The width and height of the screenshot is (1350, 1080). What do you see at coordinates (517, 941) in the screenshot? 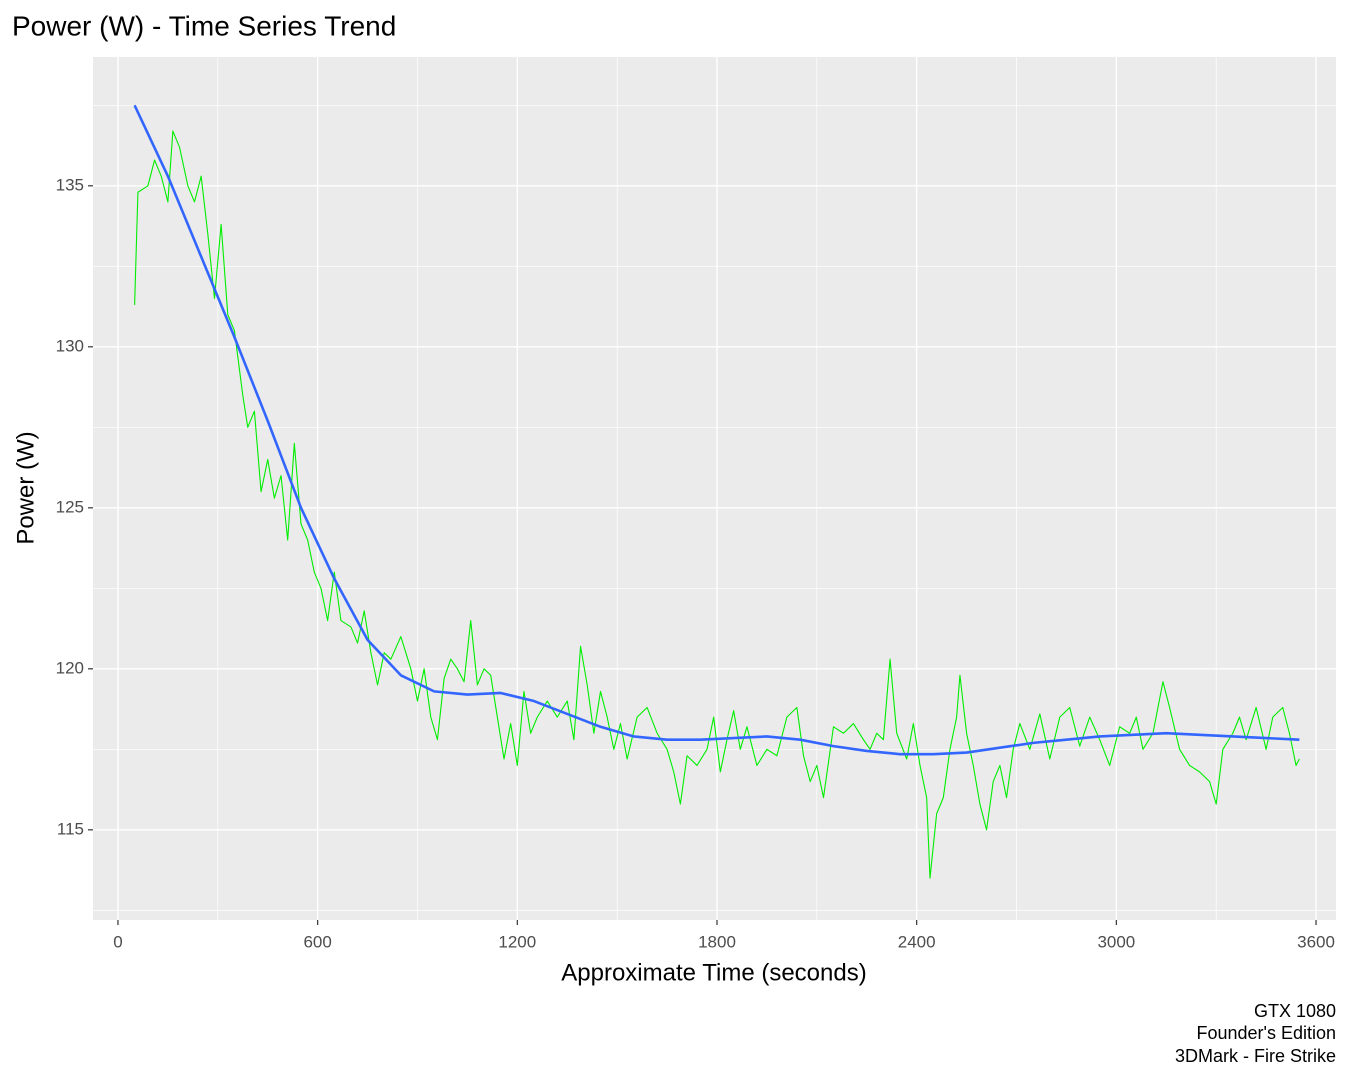
I see `x-tick-label: 1200` at bounding box center [517, 941].